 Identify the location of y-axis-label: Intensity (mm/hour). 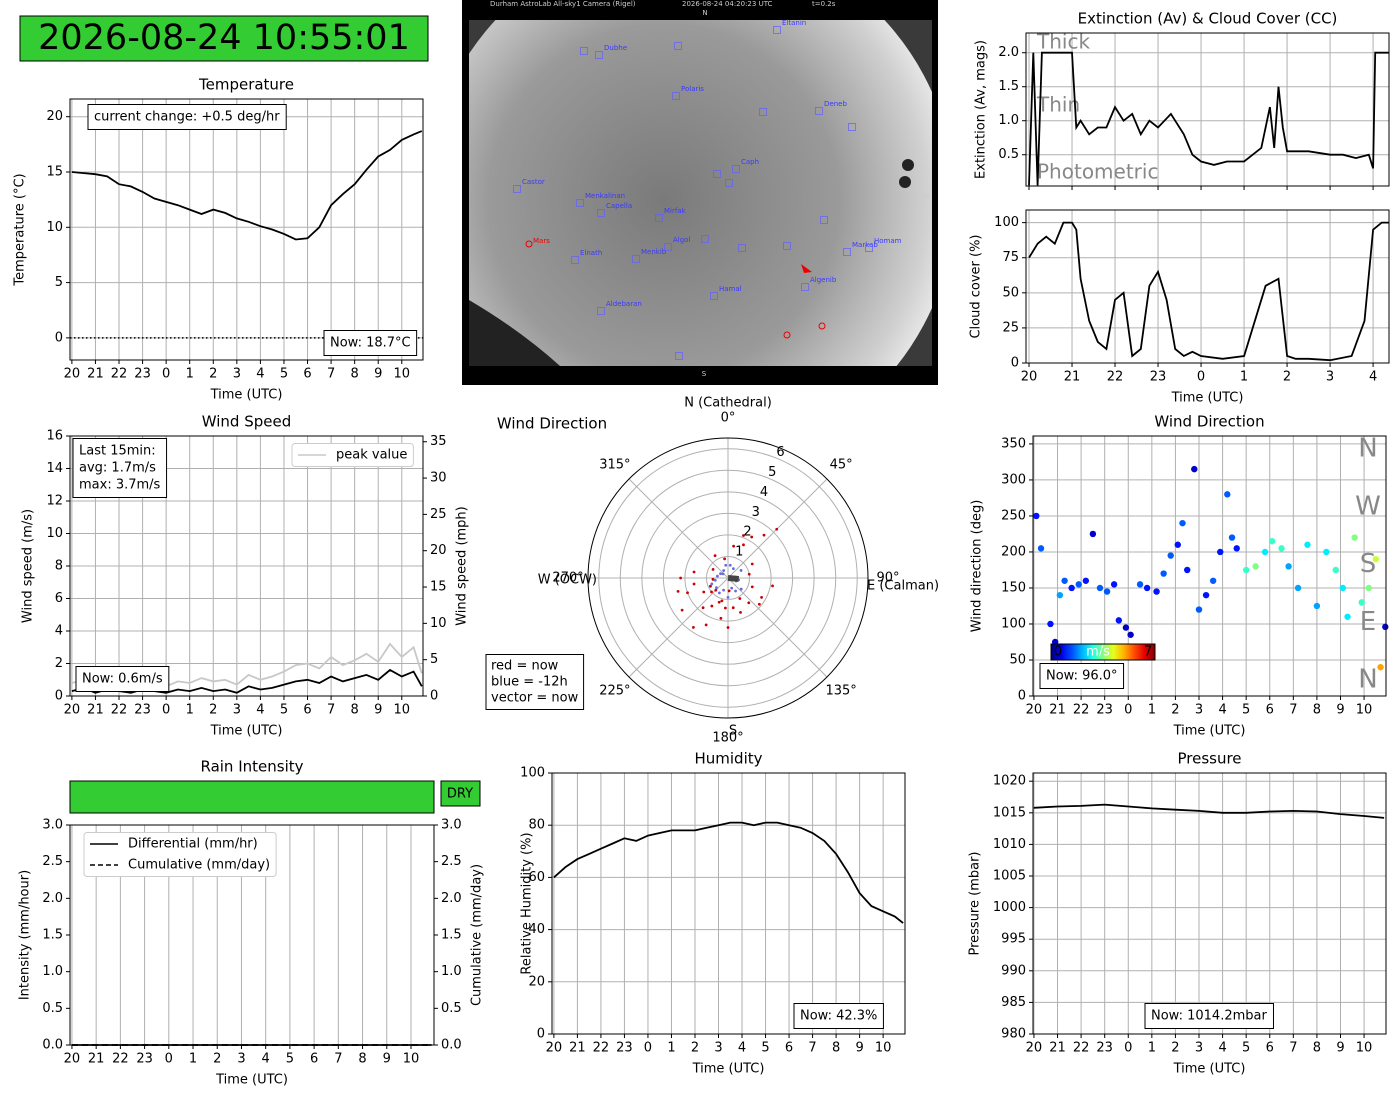
(25, 935).